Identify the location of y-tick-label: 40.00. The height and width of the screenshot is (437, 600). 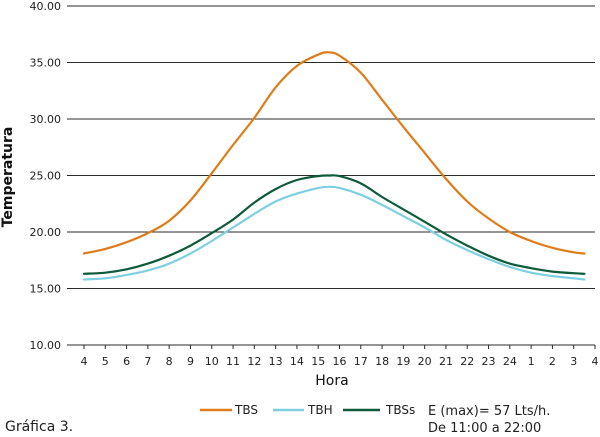
(46, 6).